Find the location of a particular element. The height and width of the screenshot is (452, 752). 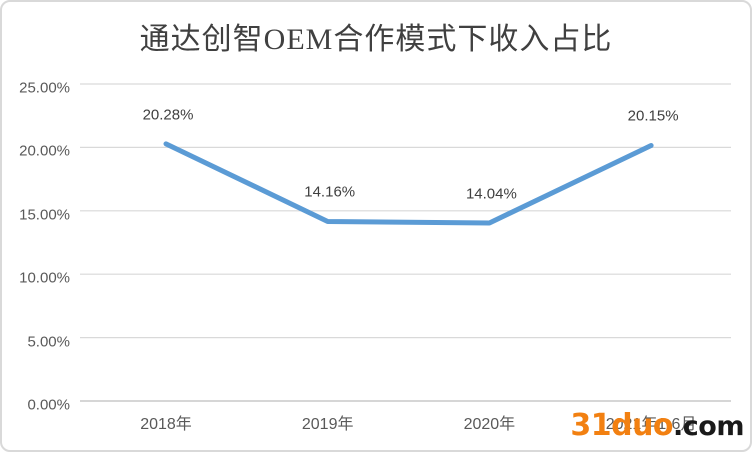

y-tick-label: 25.00% is located at coordinates (44, 88).